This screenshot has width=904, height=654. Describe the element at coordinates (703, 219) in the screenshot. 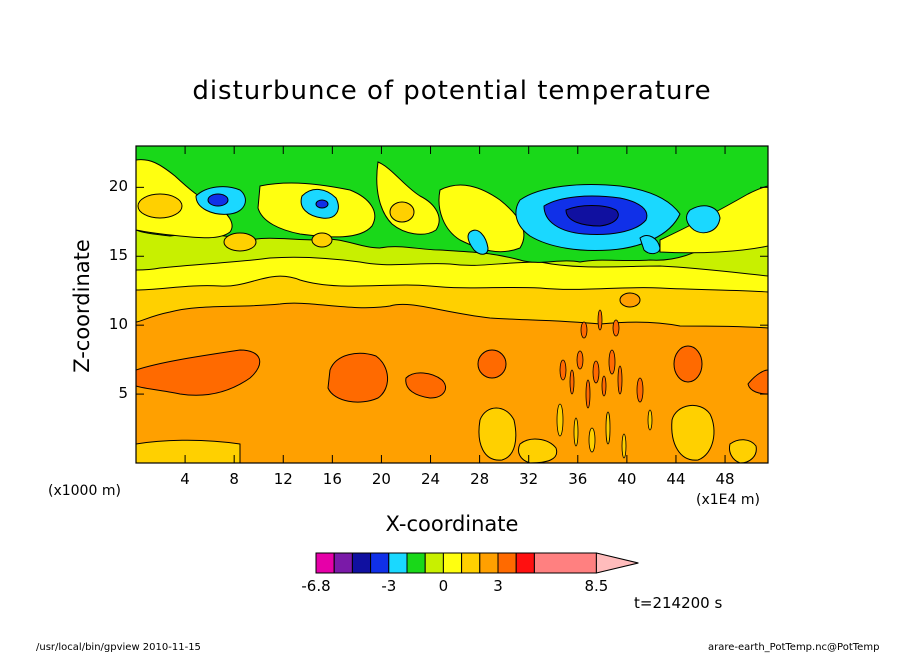

I see `cold-cyan-far` at that location.